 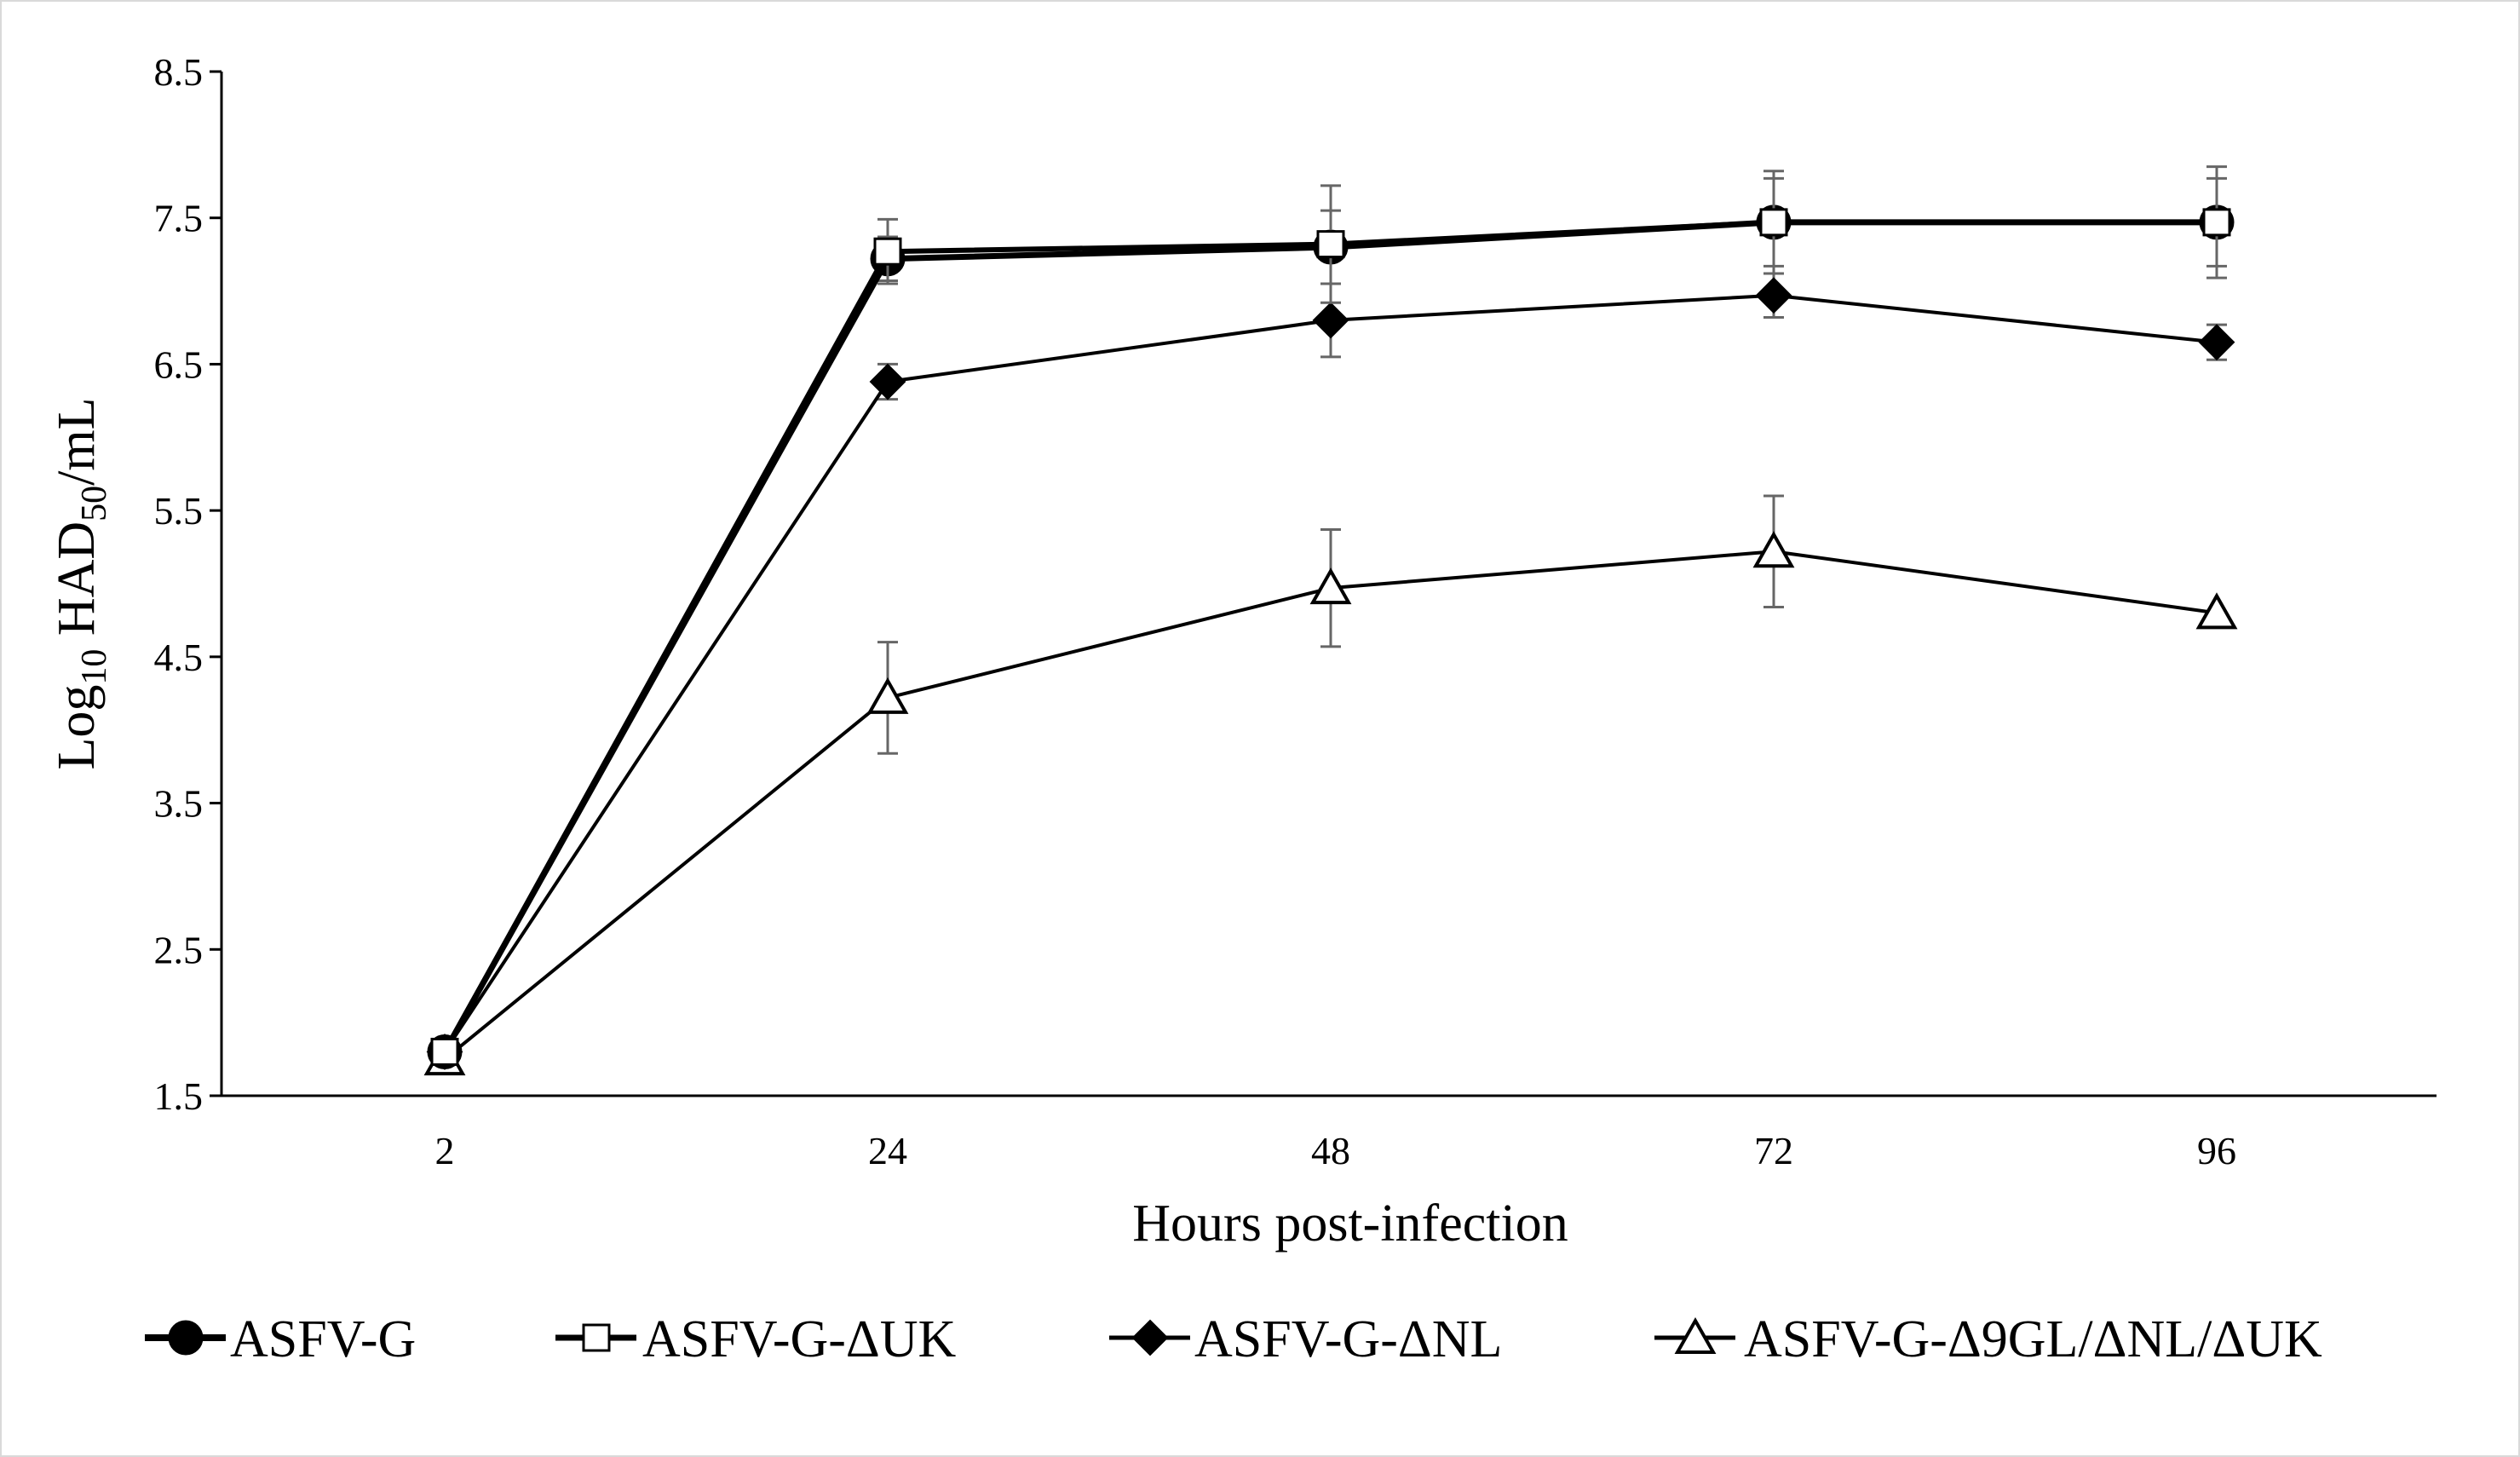 What do you see at coordinates (179, 949) in the screenshot?
I see `y-tick-label: 2.5` at bounding box center [179, 949].